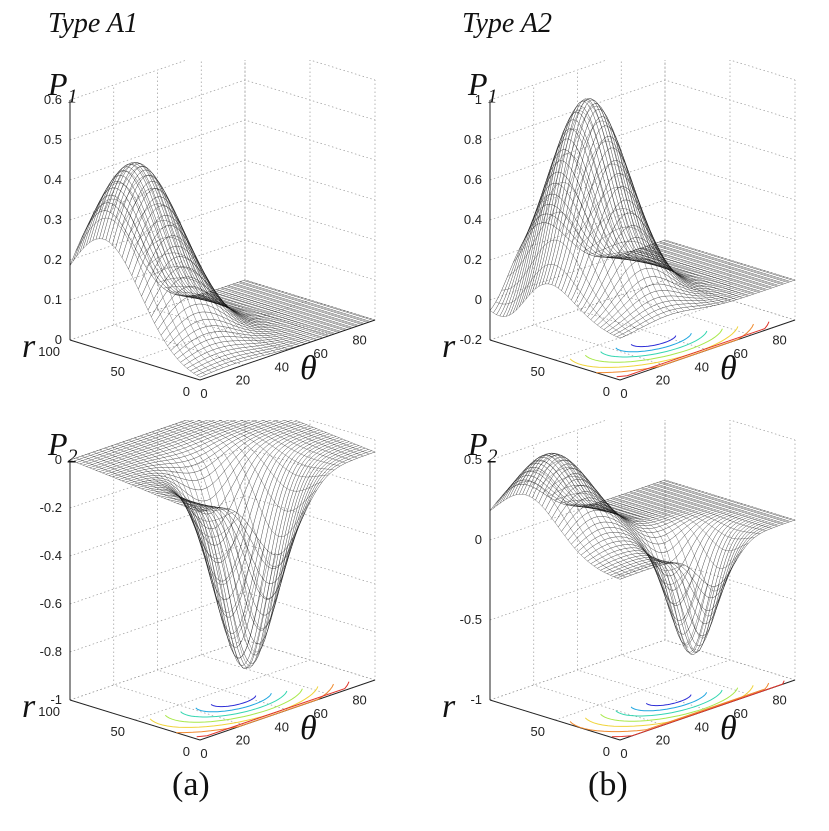  What do you see at coordinates (191, 784) in the screenshot?
I see `caption-a: (a)` at bounding box center [191, 784].